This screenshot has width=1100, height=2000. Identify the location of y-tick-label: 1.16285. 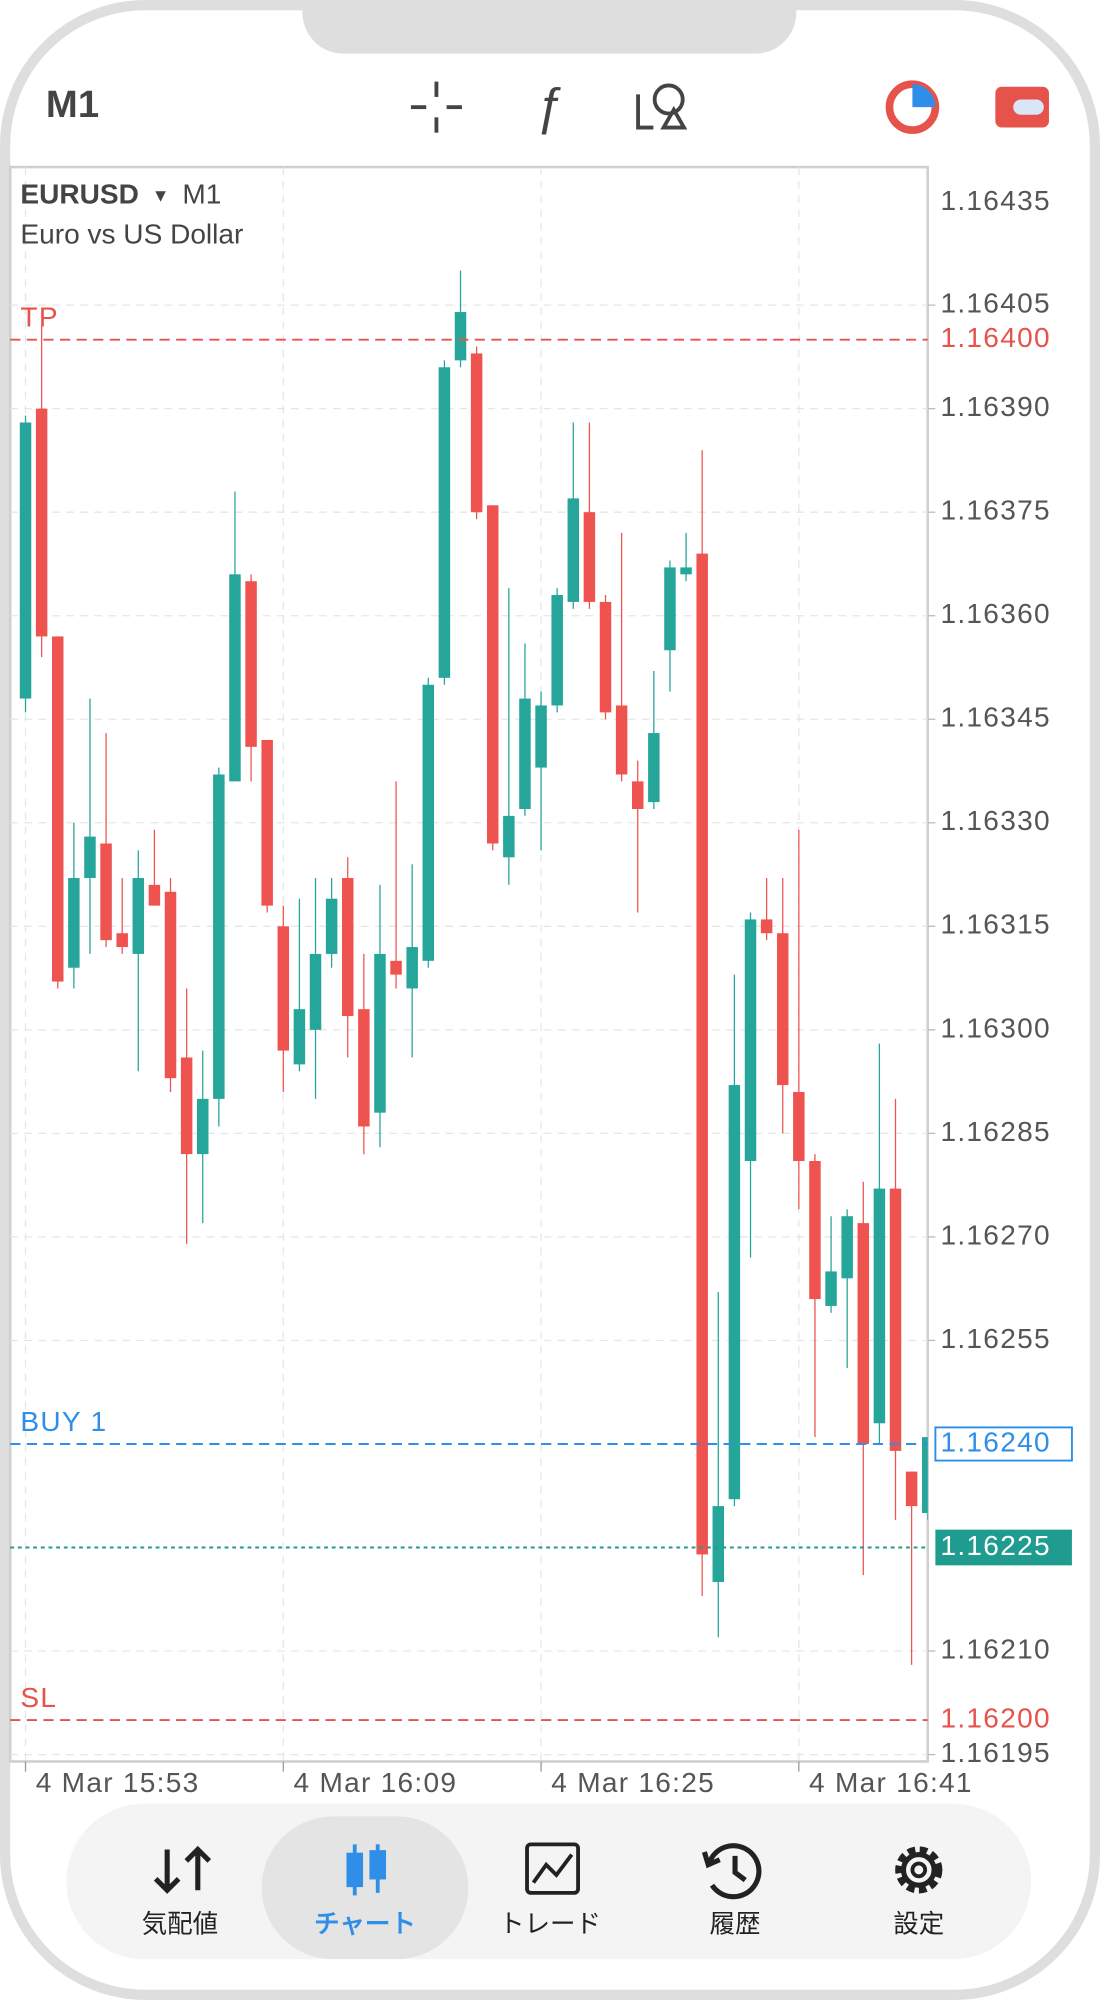
(995, 1131).